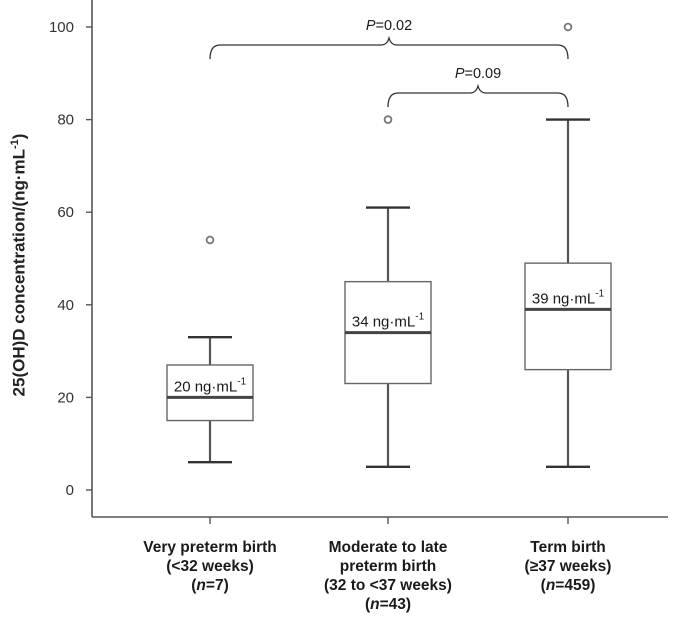 The image size is (685, 623). I want to click on median-label: 34 ng·mL-1, so click(388, 321).